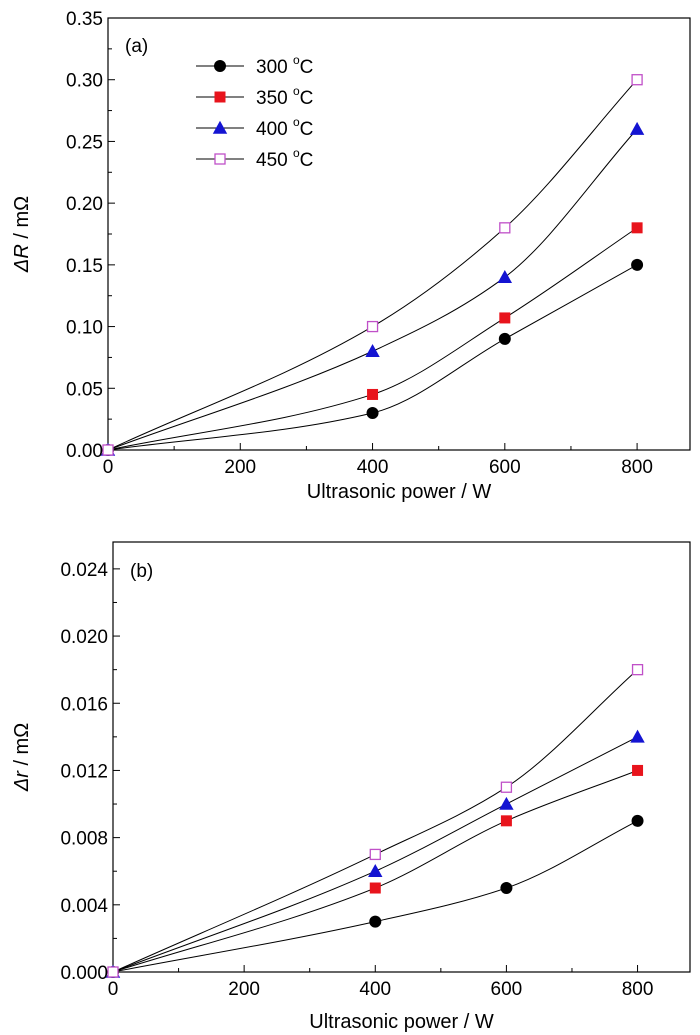 The height and width of the screenshot is (1035, 700). Describe the element at coordinates (84, 204) in the screenshot. I see `panel-a-y-tick-label: 0.20` at that location.